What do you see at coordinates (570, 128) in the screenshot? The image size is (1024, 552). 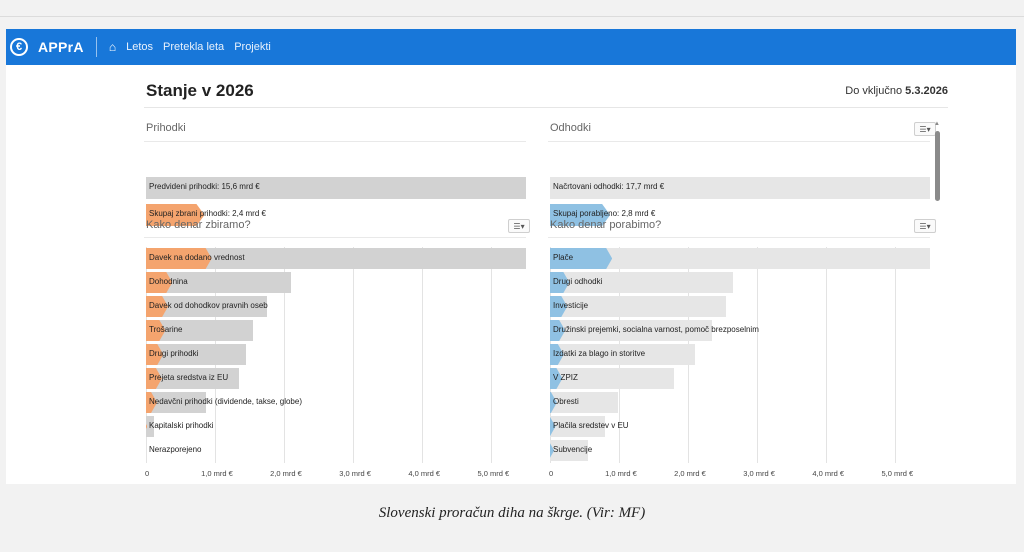 I see `section-title-odhodki: Odhodki` at bounding box center [570, 128].